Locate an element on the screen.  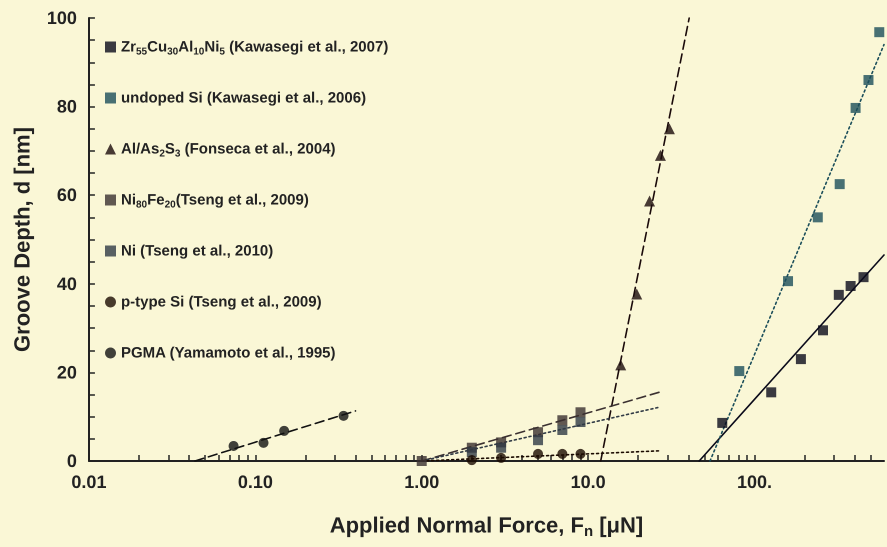
x-tick-label: 0.10 is located at coordinates (255, 482).